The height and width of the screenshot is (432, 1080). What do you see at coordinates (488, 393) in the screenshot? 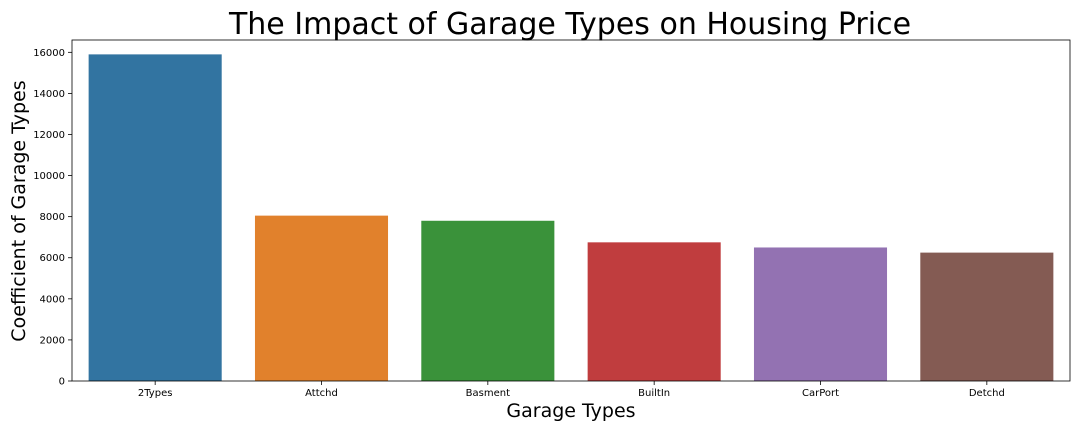
I see `x-tick-label: Basment` at bounding box center [488, 393].